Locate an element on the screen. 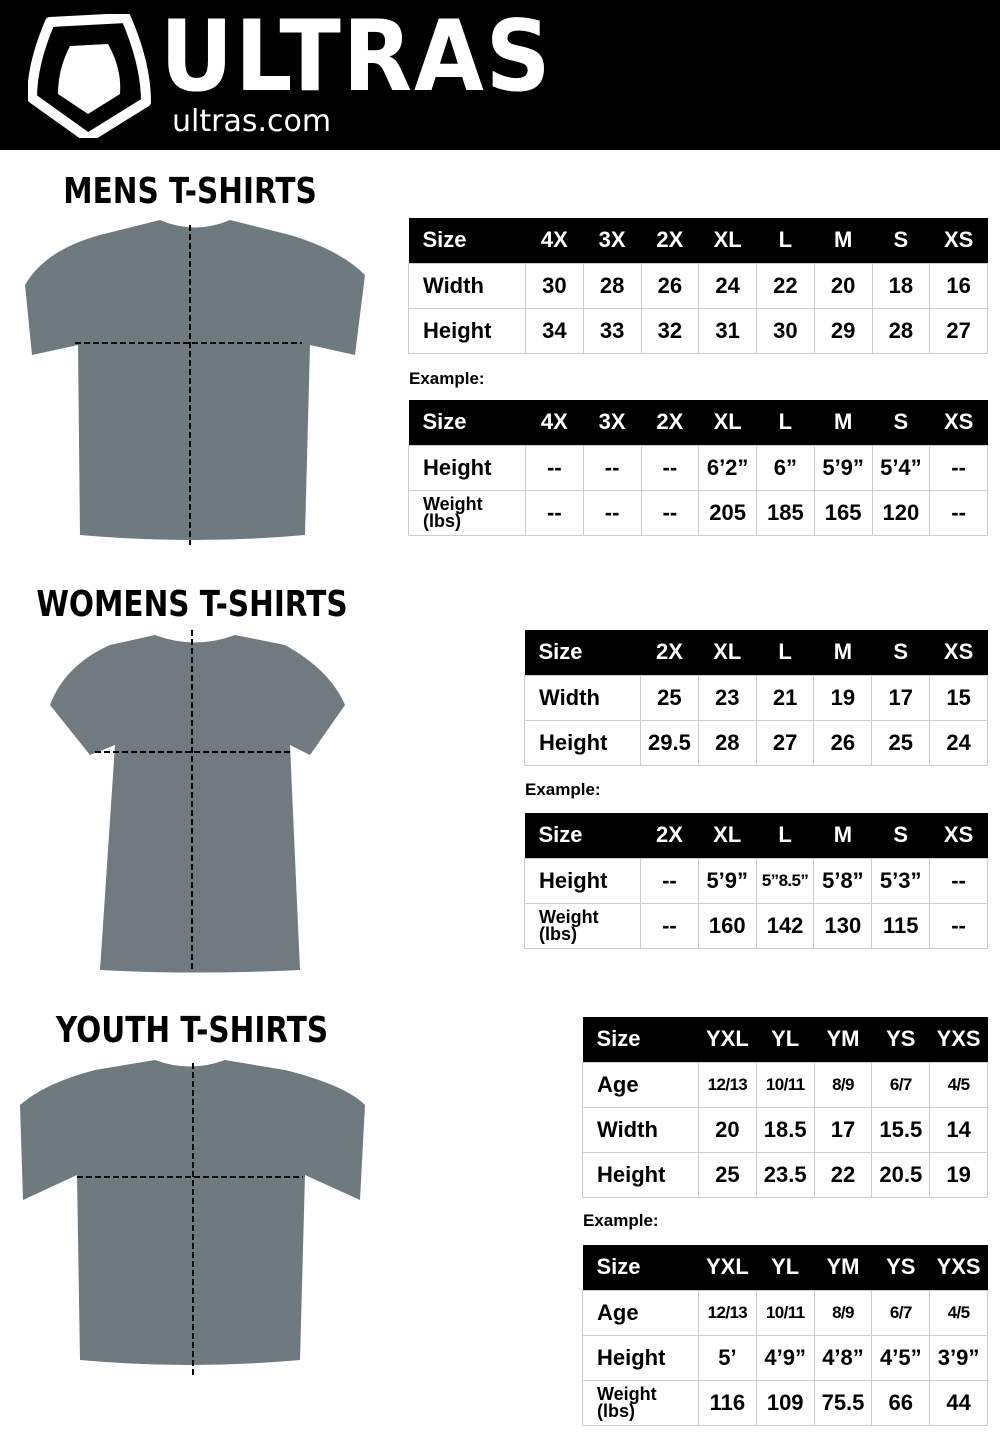  table-row: Height 29.5 28 27 26 25 24 is located at coordinates (756, 742).